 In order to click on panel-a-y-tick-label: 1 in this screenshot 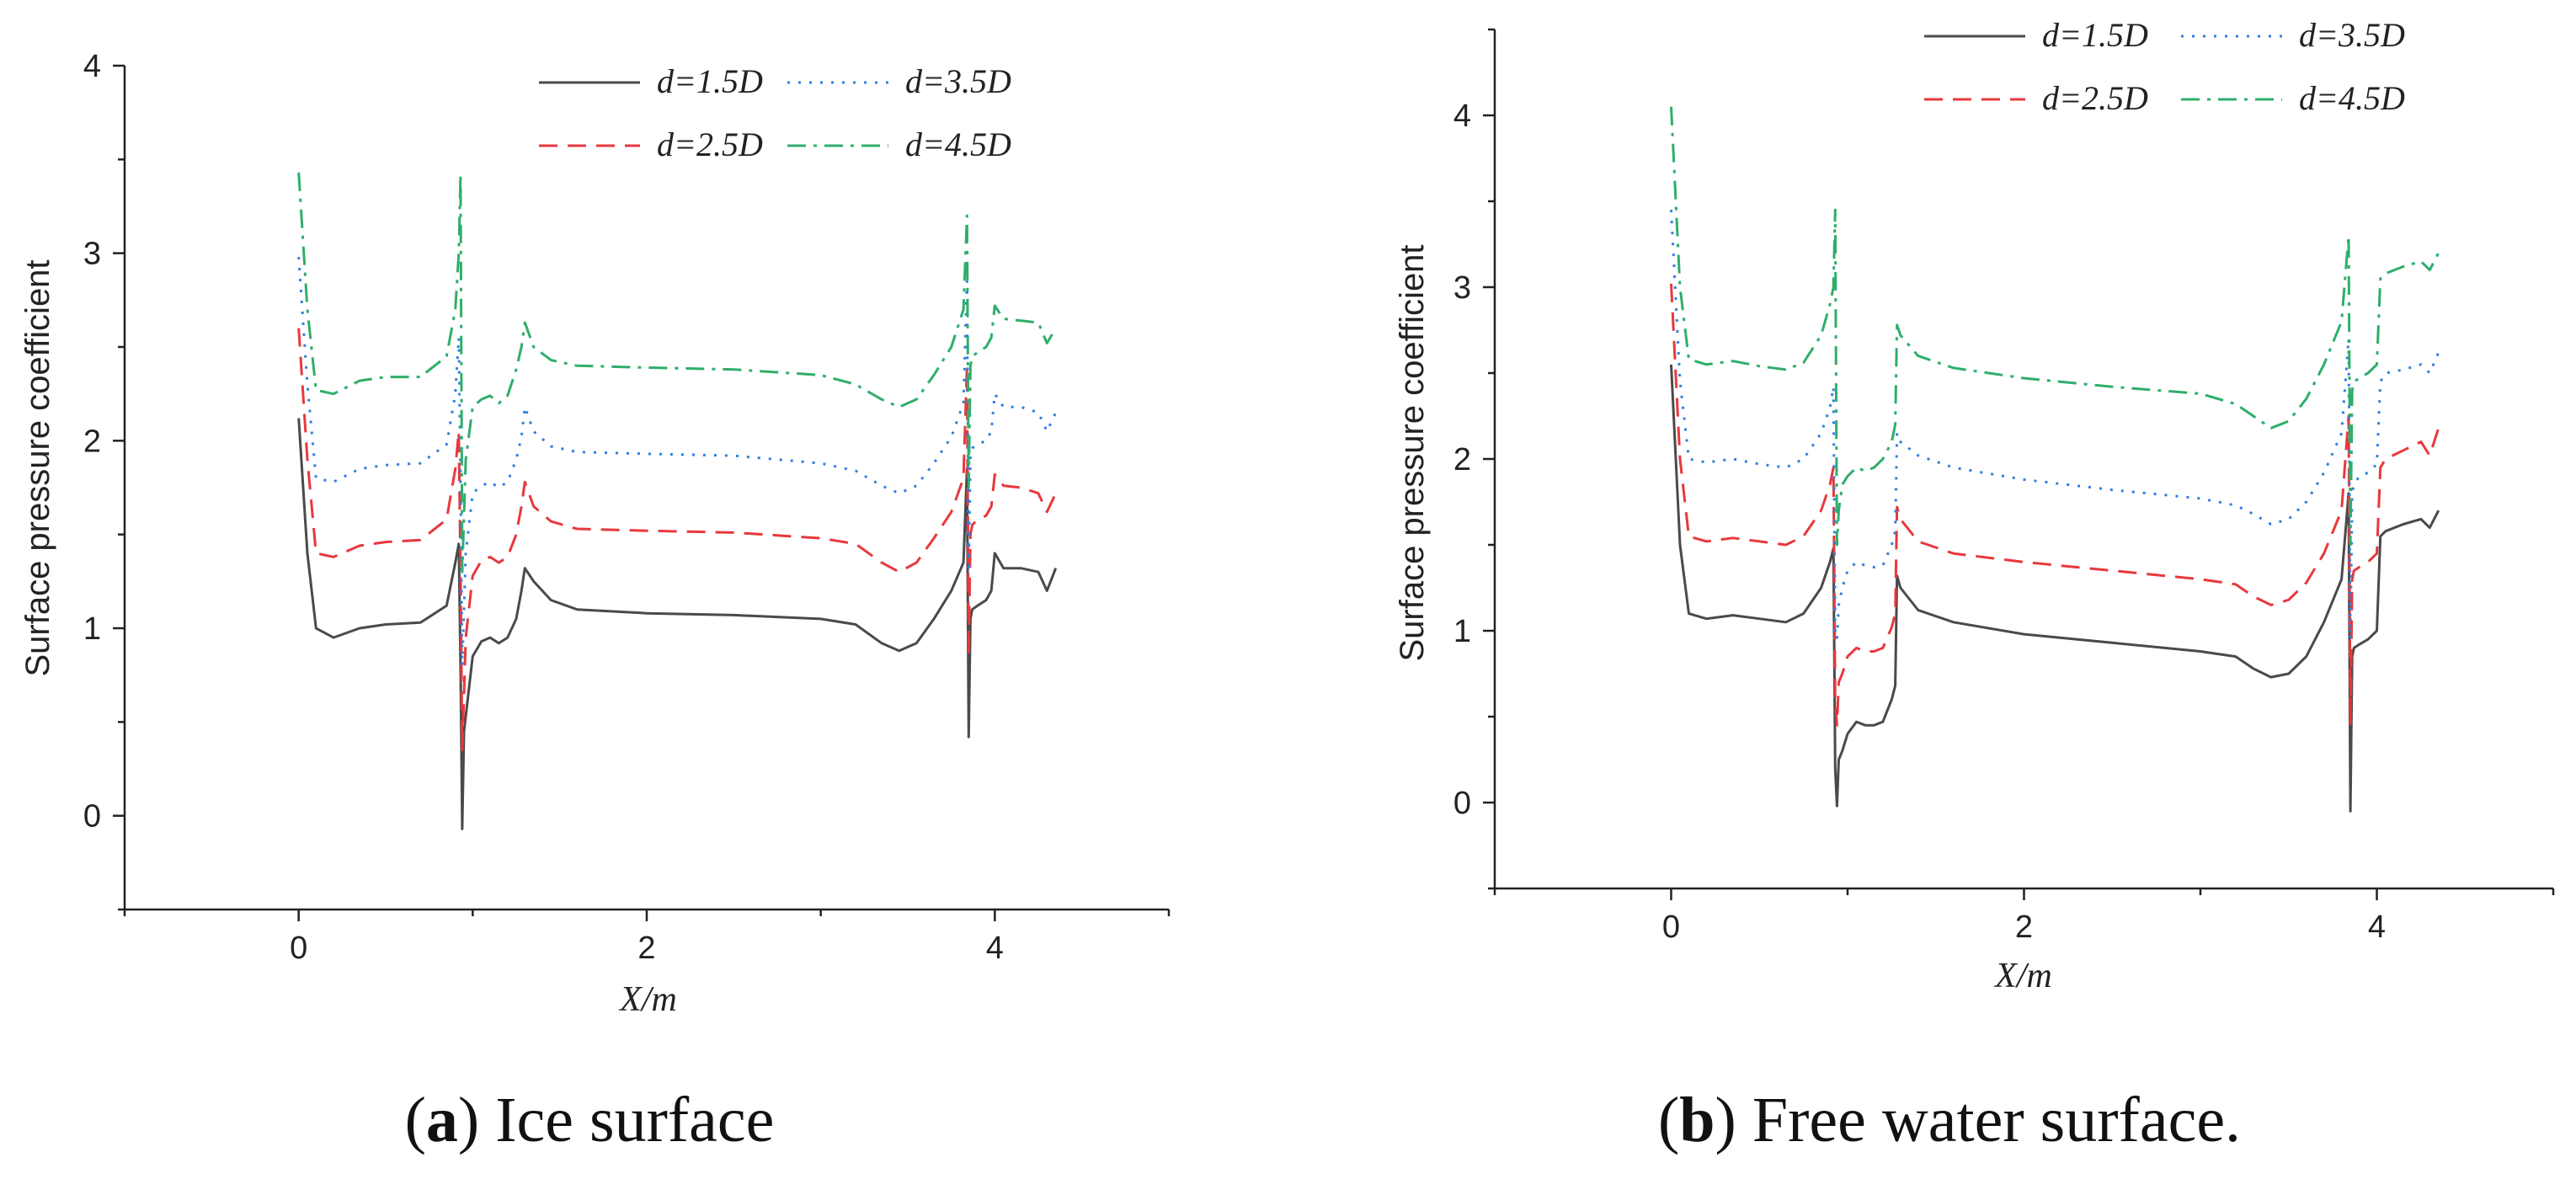, I will do `click(92, 629)`.